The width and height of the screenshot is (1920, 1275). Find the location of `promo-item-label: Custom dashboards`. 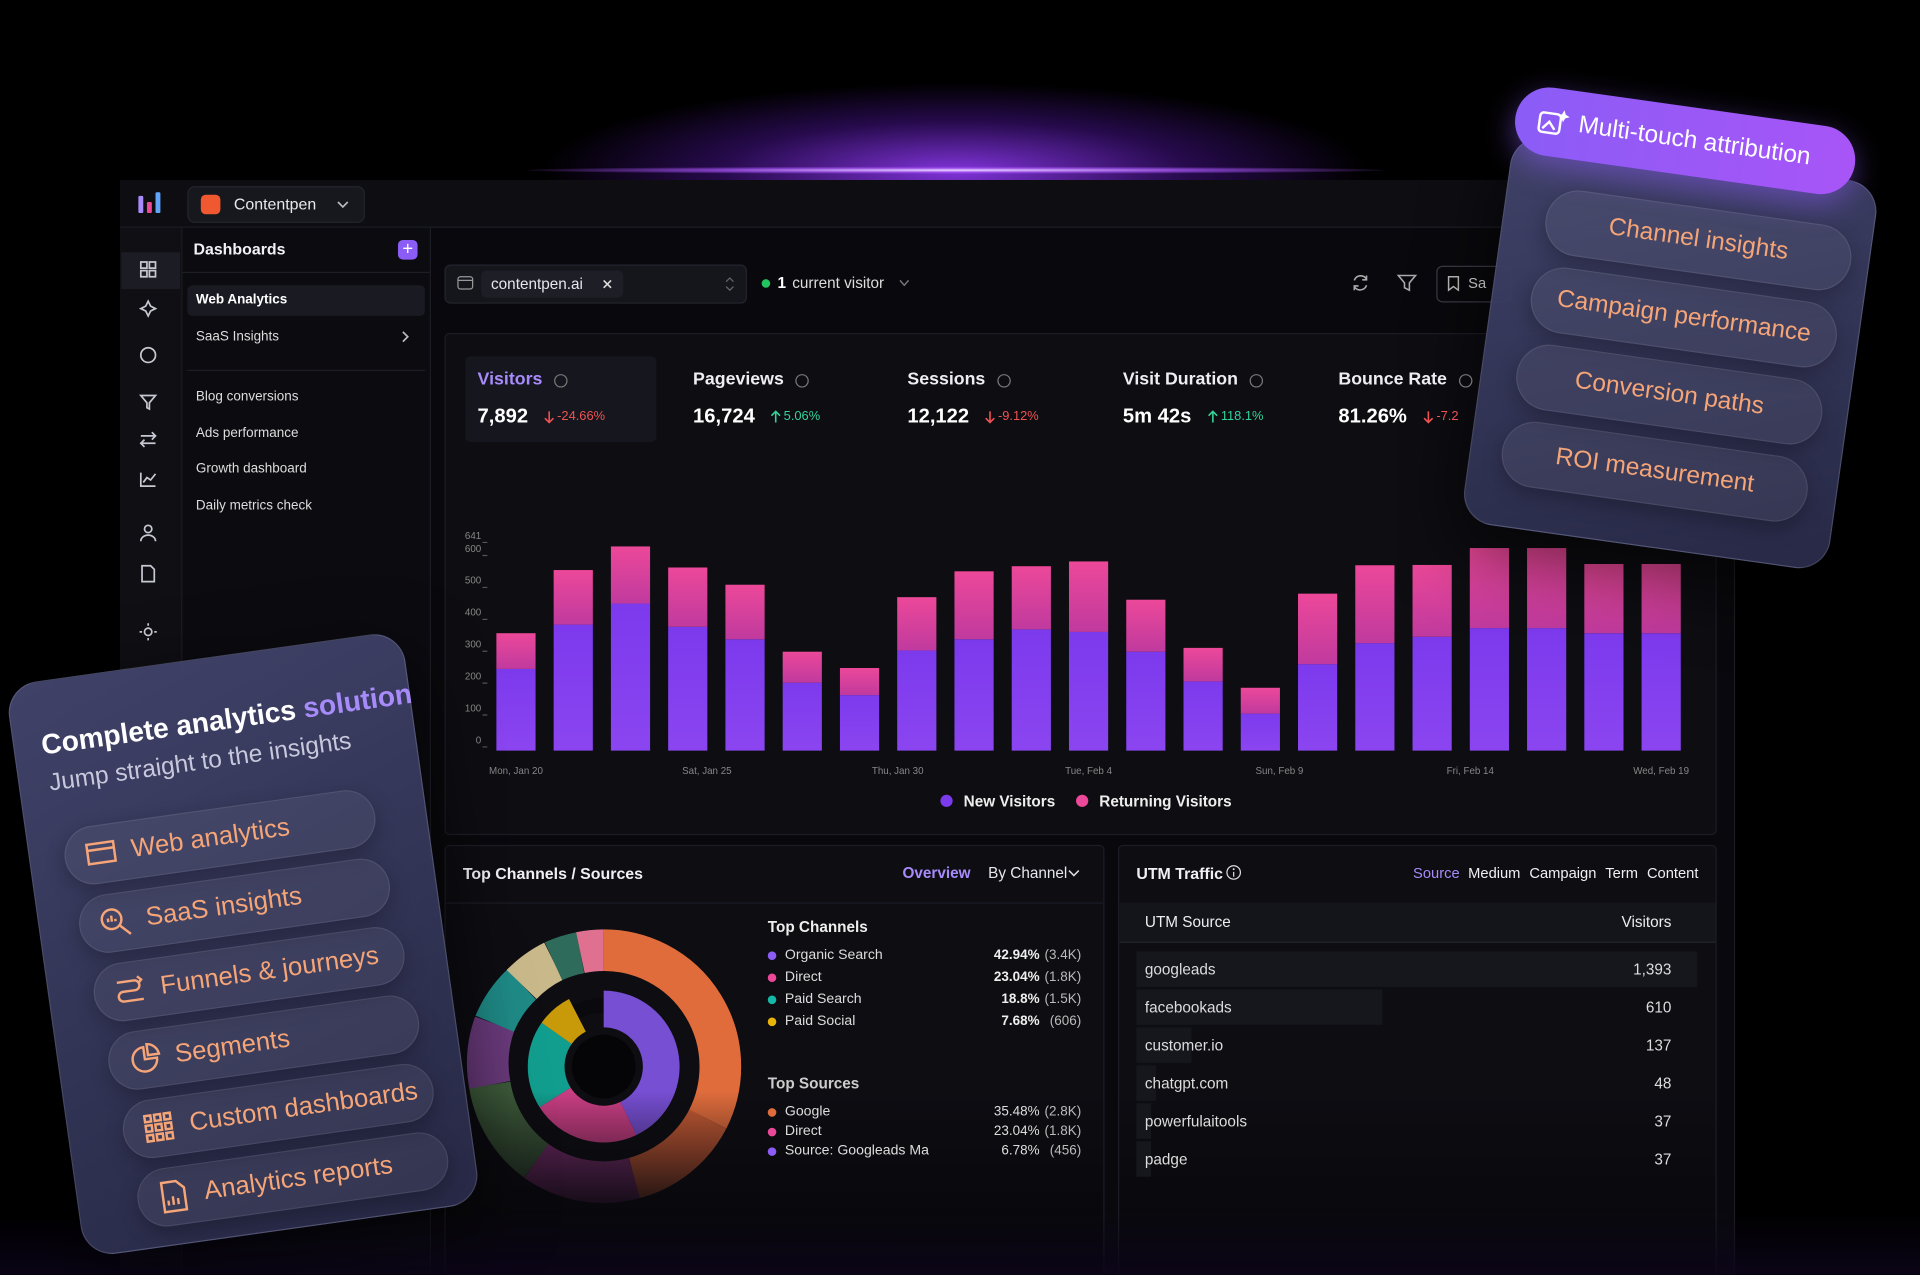

promo-item-label: Custom dashboards is located at coordinates (303, 1106).